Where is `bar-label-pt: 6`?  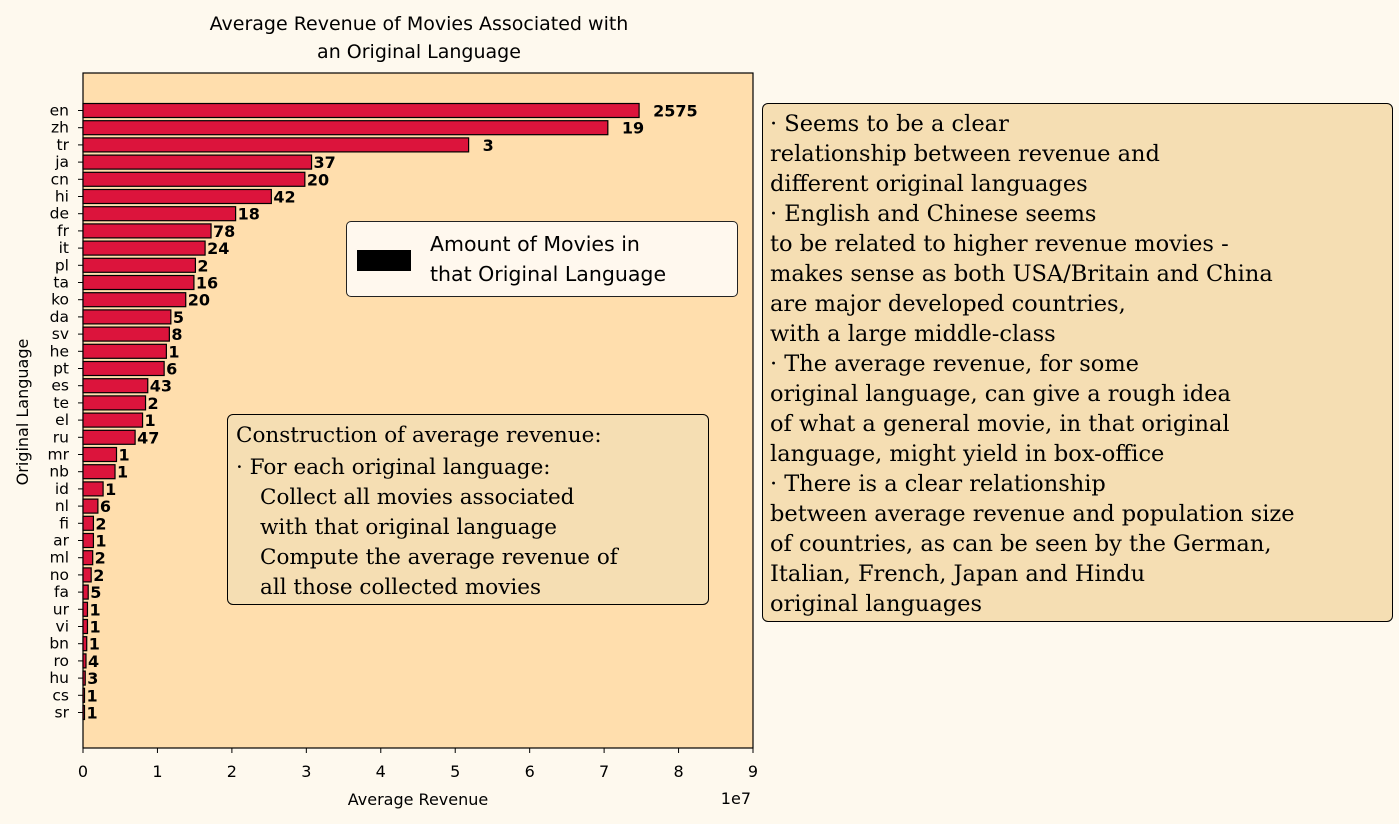 bar-label-pt: 6 is located at coordinates (171, 369).